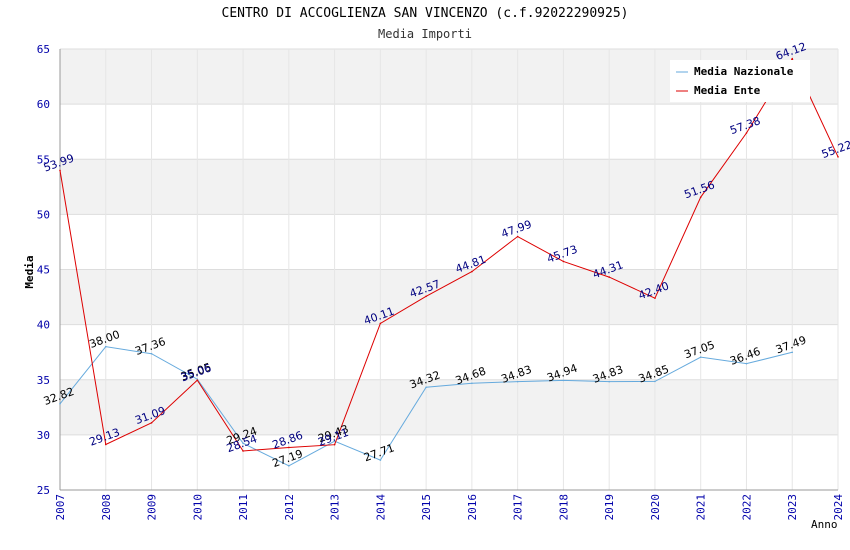  What do you see at coordinates (43, 104) in the screenshot?
I see `y-tick-label: 60` at bounding box center [43, 104].